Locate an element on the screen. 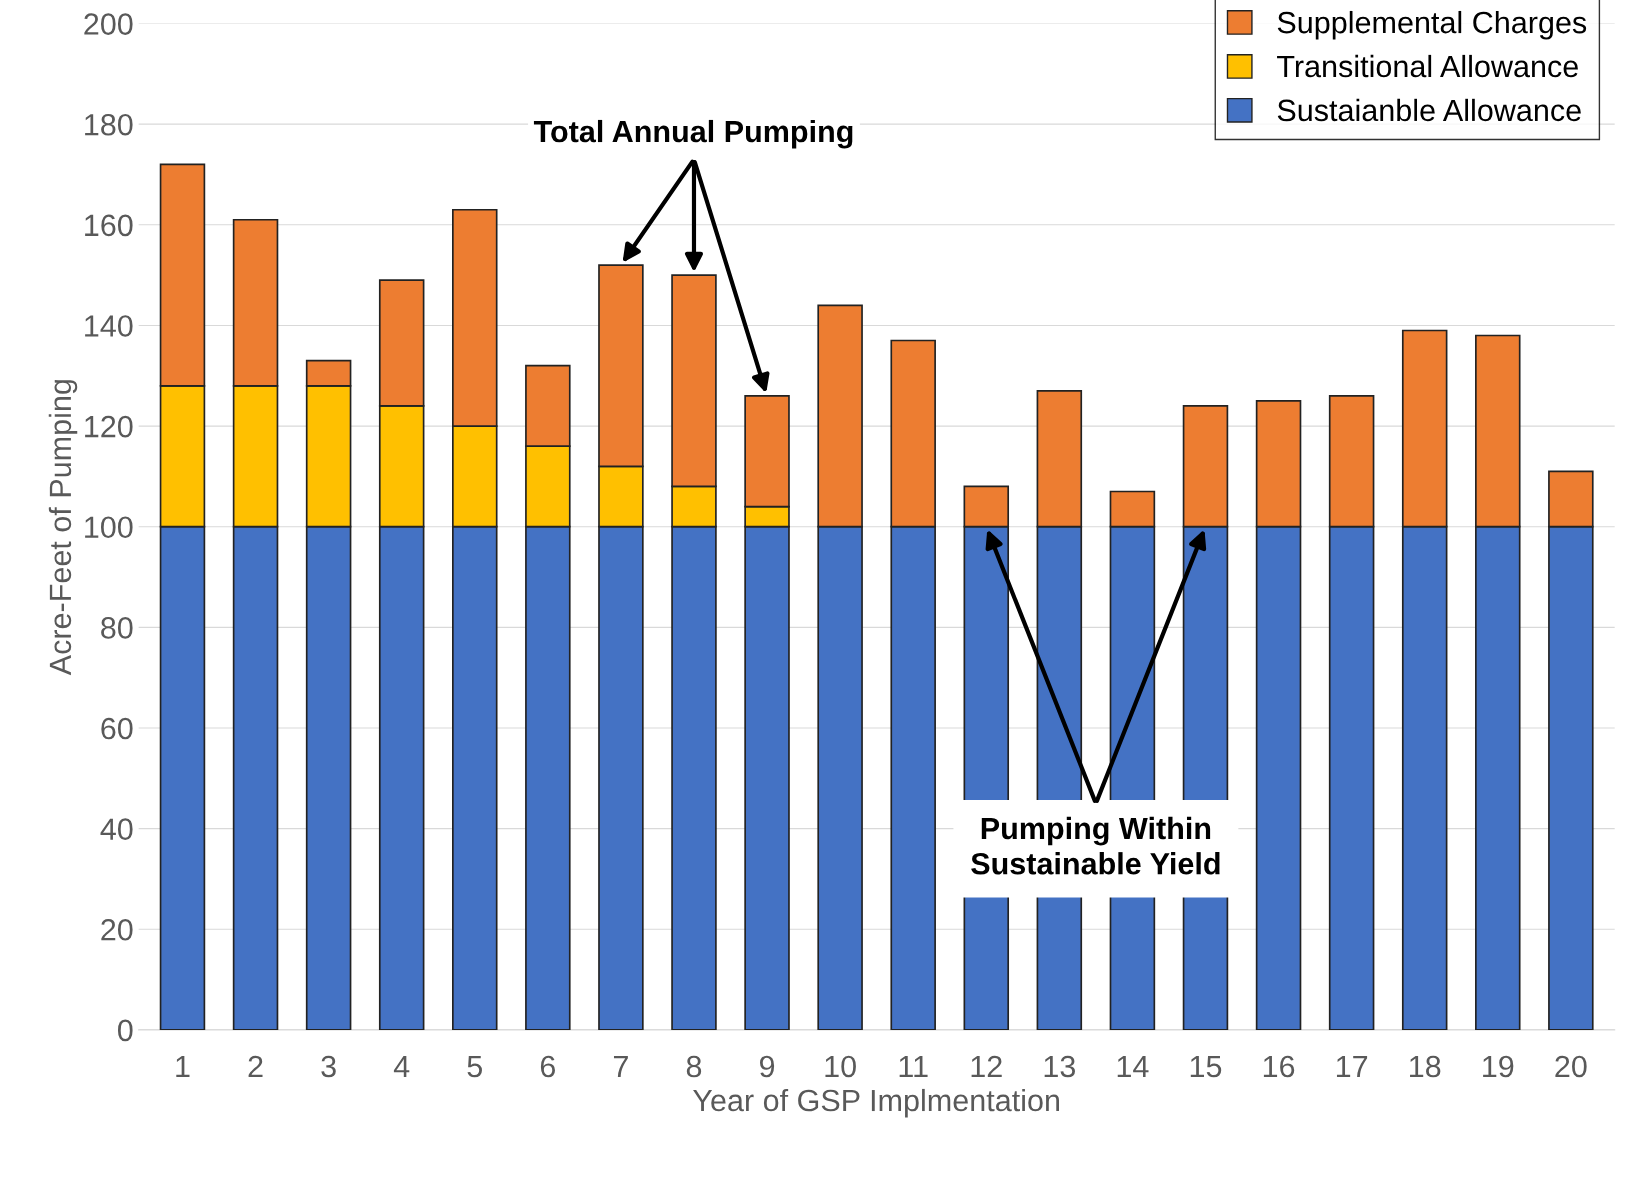 The width and height of the screenshot is (1631, 1177). x-tick-label: 4 is located at coordinates (401, 1067).